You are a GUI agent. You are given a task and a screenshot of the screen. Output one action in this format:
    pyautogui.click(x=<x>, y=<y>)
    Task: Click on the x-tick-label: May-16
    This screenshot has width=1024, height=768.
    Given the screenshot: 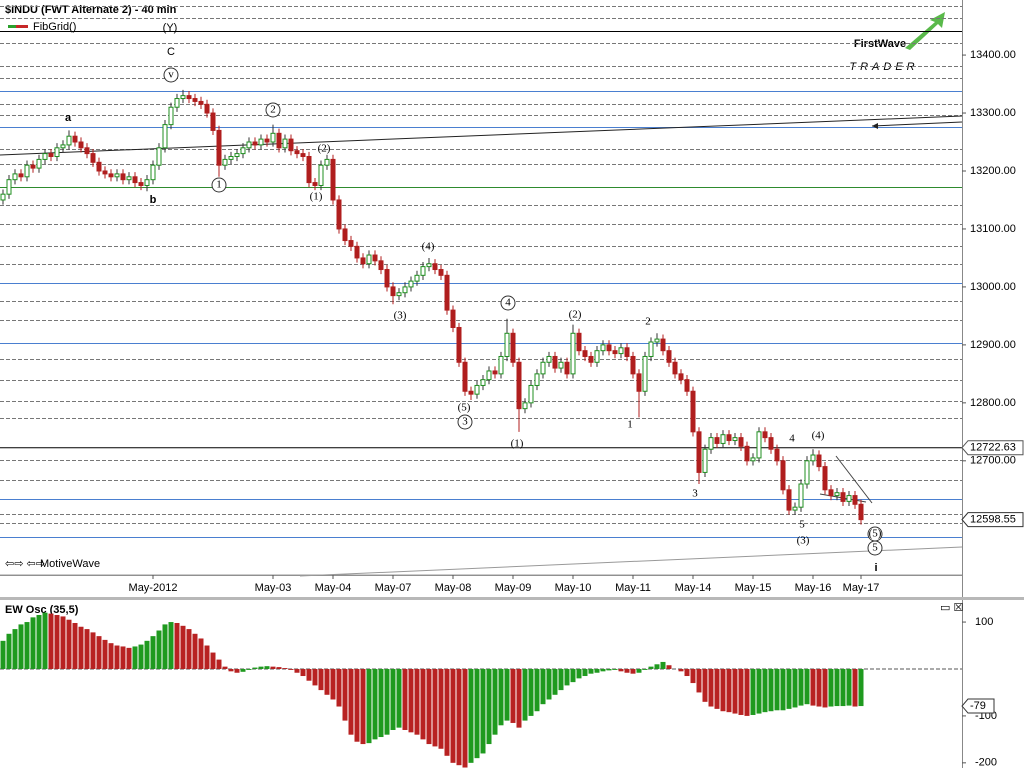 What is the action you would take?
    pyautogui.click(x=813, y=588)
    